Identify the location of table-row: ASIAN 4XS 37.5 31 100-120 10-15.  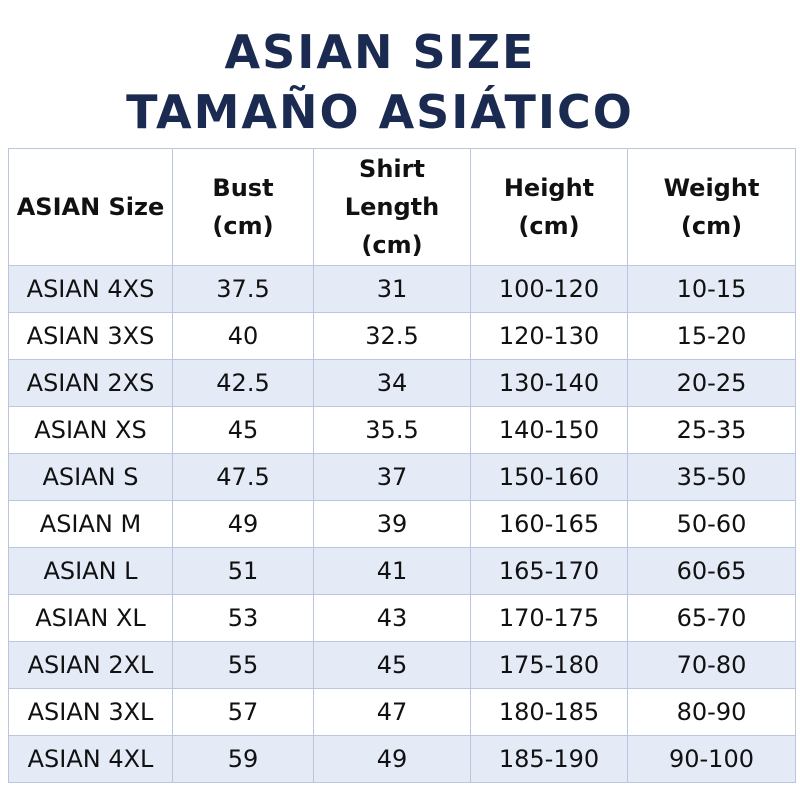
(402, 289).